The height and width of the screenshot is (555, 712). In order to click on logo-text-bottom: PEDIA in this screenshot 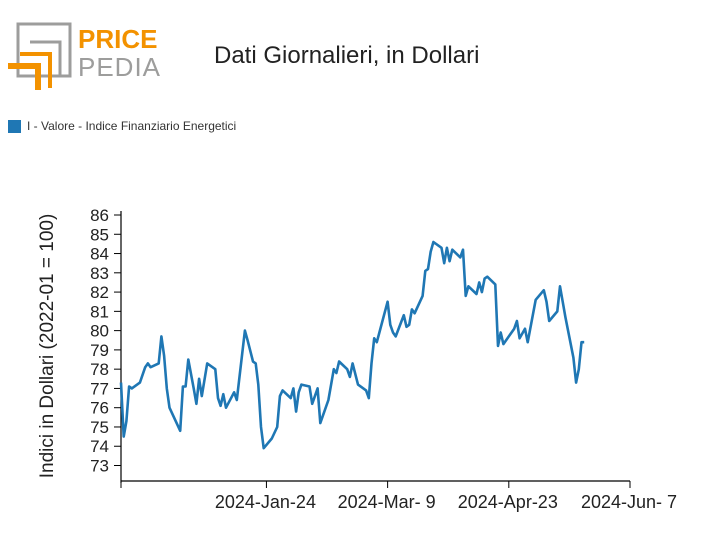, I will do `click(119, 67)`.